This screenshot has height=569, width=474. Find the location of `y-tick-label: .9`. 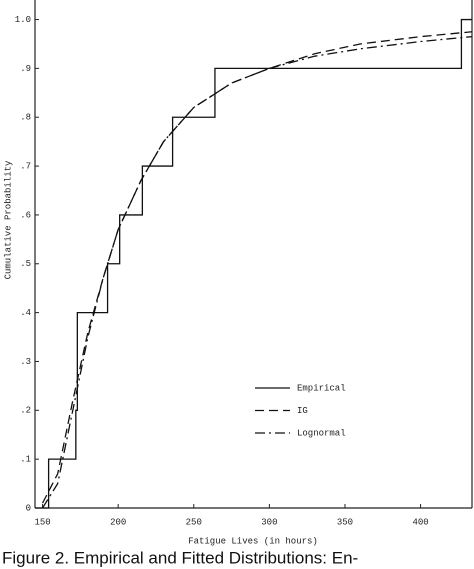

y-tick-label: .9 is located at coordinates (25, 69).